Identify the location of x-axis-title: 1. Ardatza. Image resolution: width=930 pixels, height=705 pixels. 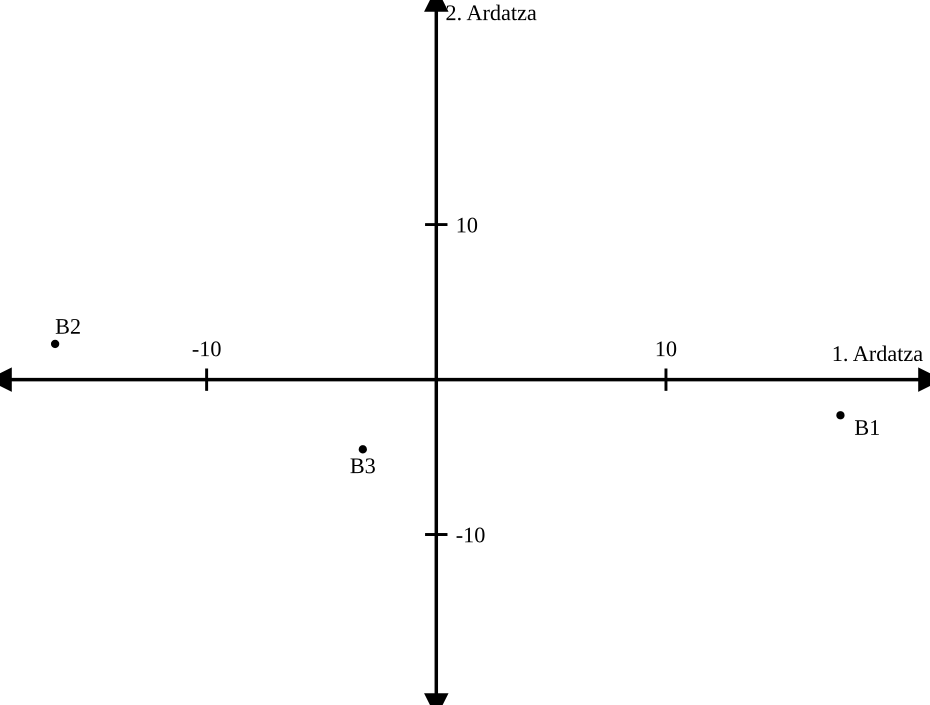
(878, 354).